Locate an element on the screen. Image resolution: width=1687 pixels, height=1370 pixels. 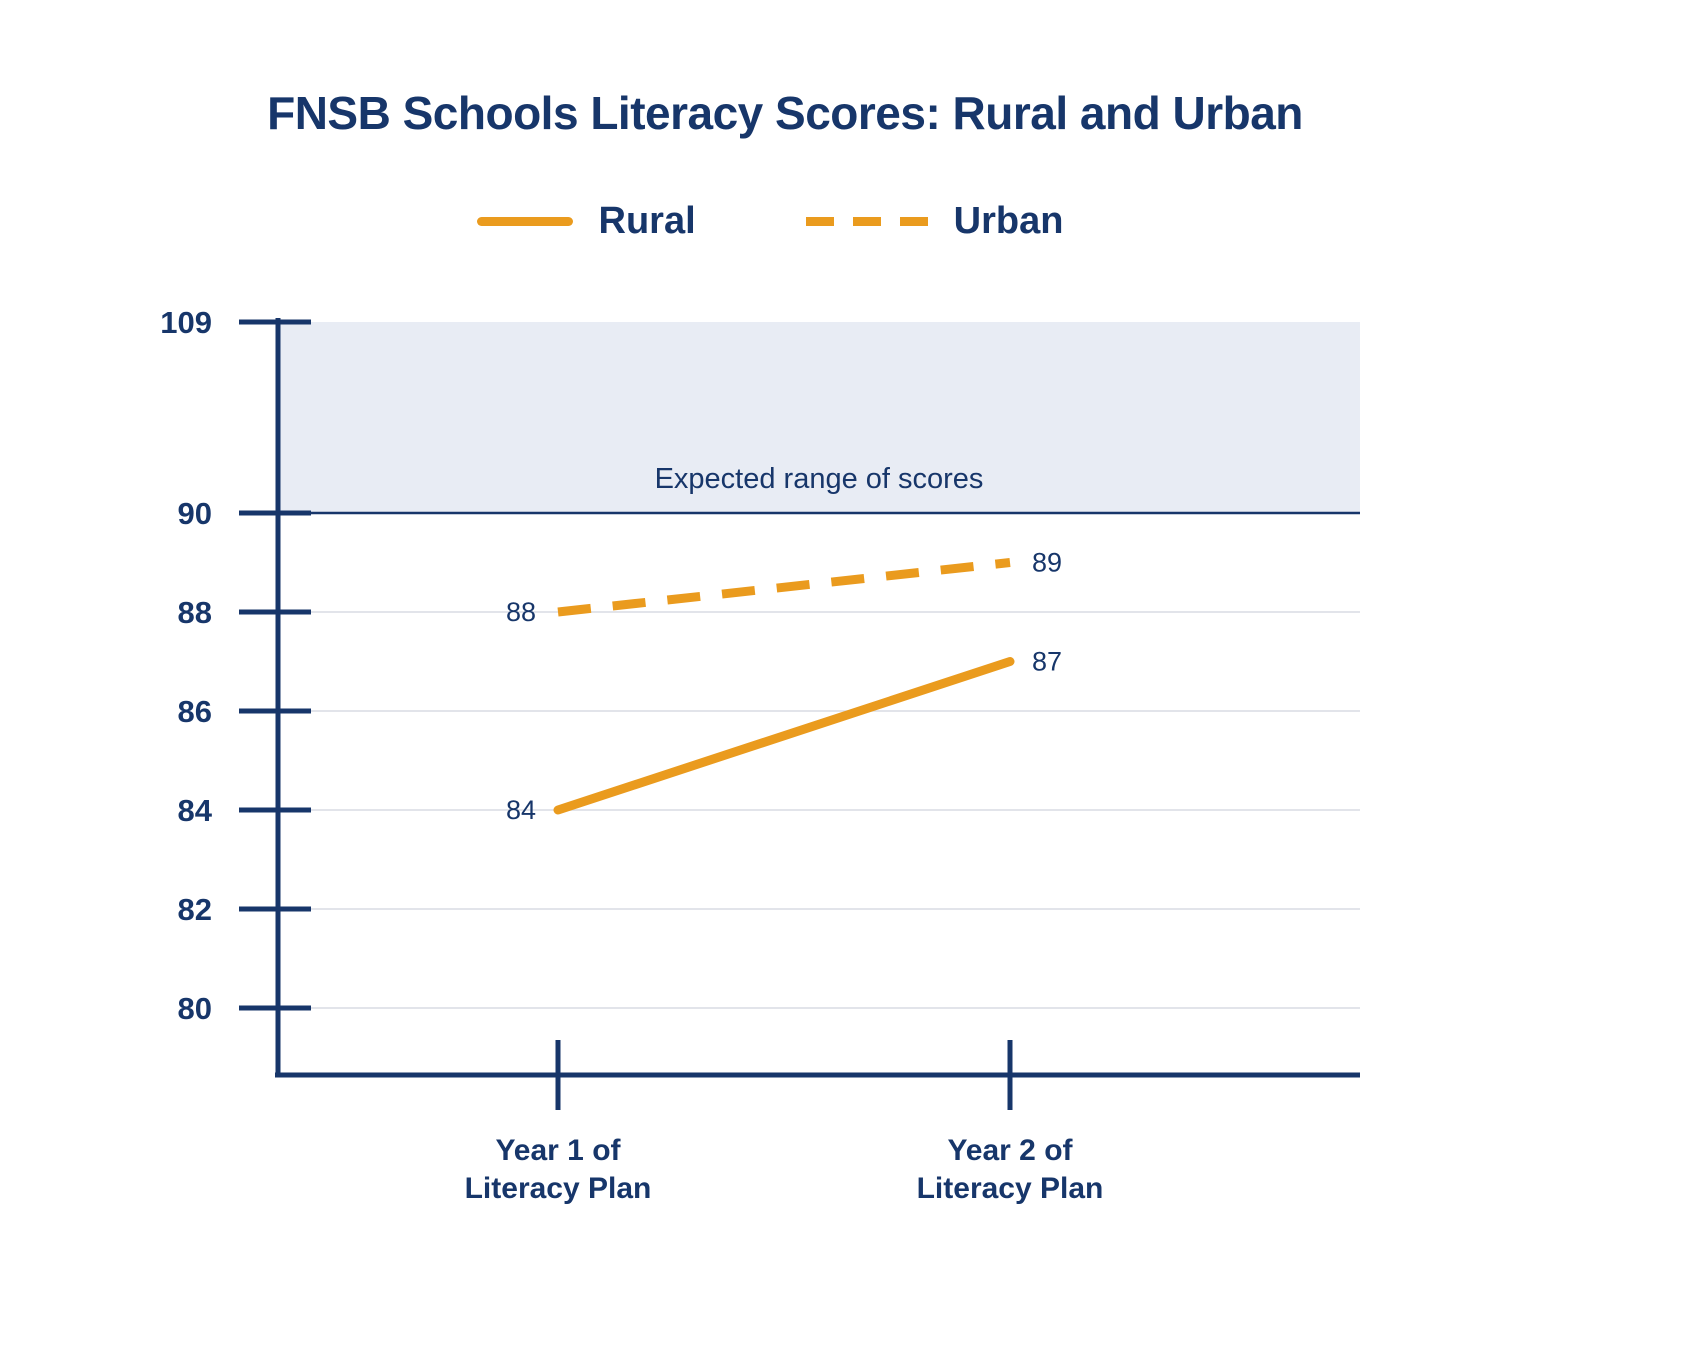
y-tick-label: 86 is located at coordinates (195, 711).